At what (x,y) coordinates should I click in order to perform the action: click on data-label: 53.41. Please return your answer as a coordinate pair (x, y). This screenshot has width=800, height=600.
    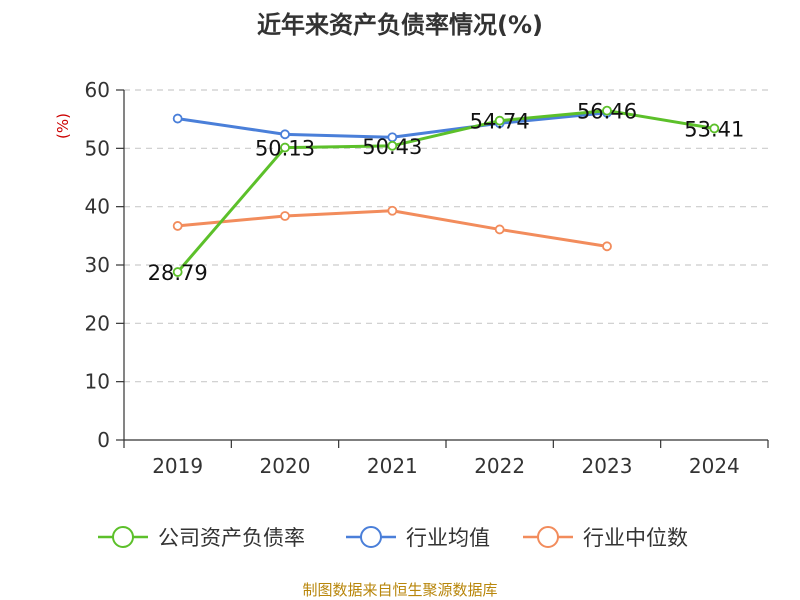
    Looking at the image, I should click on (714, 129).